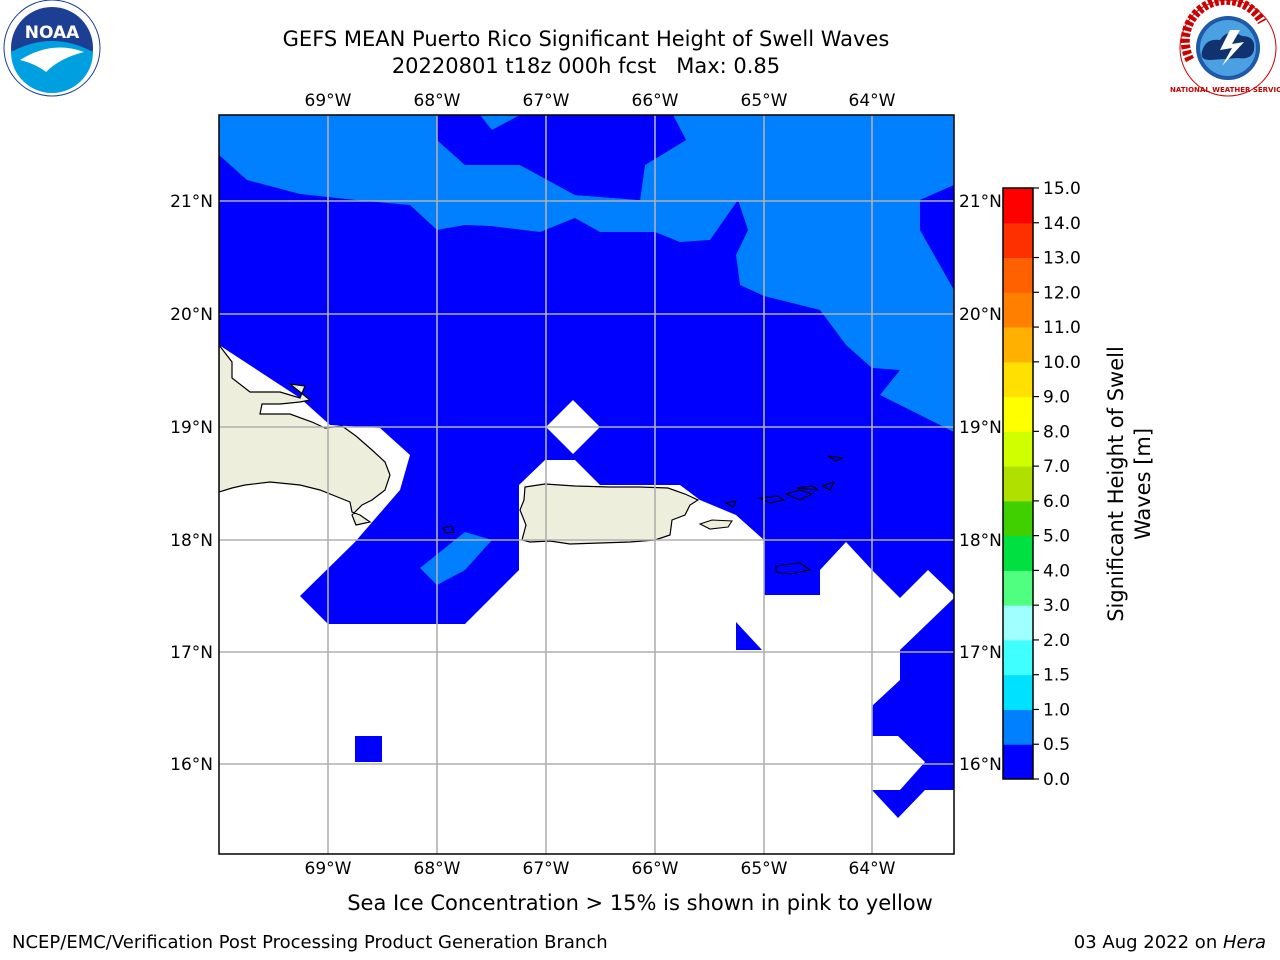  What do you see at coordinates (1062, 363) in the screenshot?
I see `colorbar-tick-label: 10.0` at bounding box center [1062, 363].